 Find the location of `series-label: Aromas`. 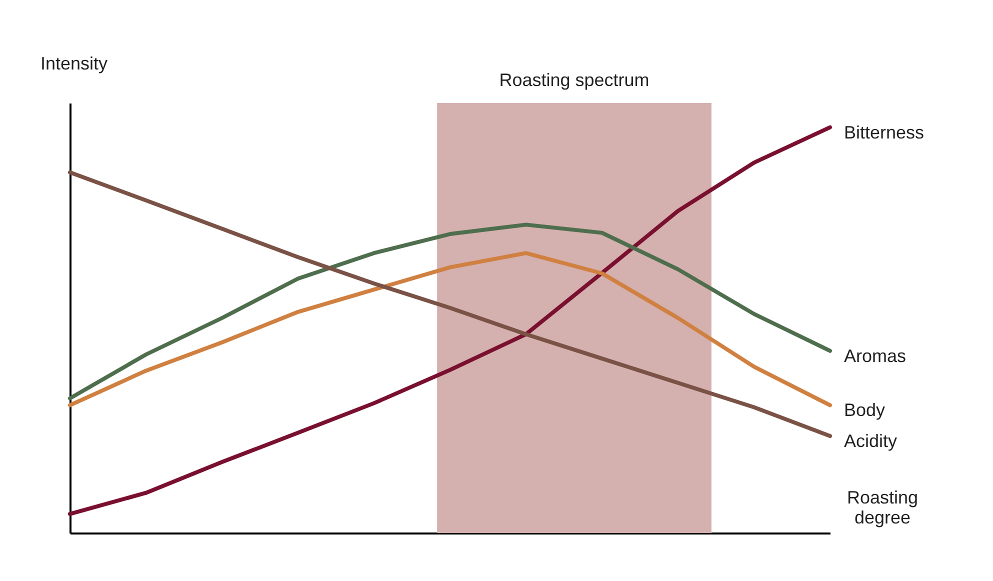

series-label: Aromas is located at coordinates (875, 356).